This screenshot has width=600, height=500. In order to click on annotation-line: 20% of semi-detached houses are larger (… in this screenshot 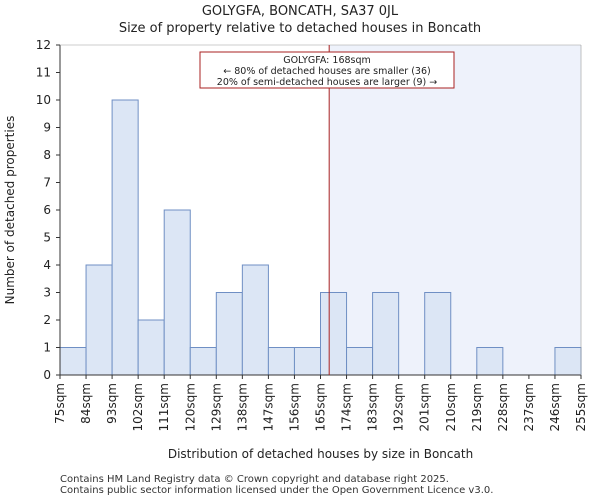, I will do `click(327, 82)`.